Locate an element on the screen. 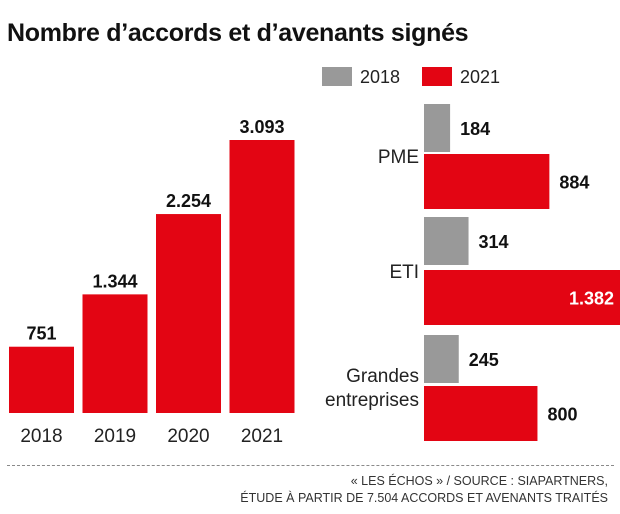 The image size is (620, 514). bar-value-label-pme-2021: 884 is located at coordinates (574, 183).